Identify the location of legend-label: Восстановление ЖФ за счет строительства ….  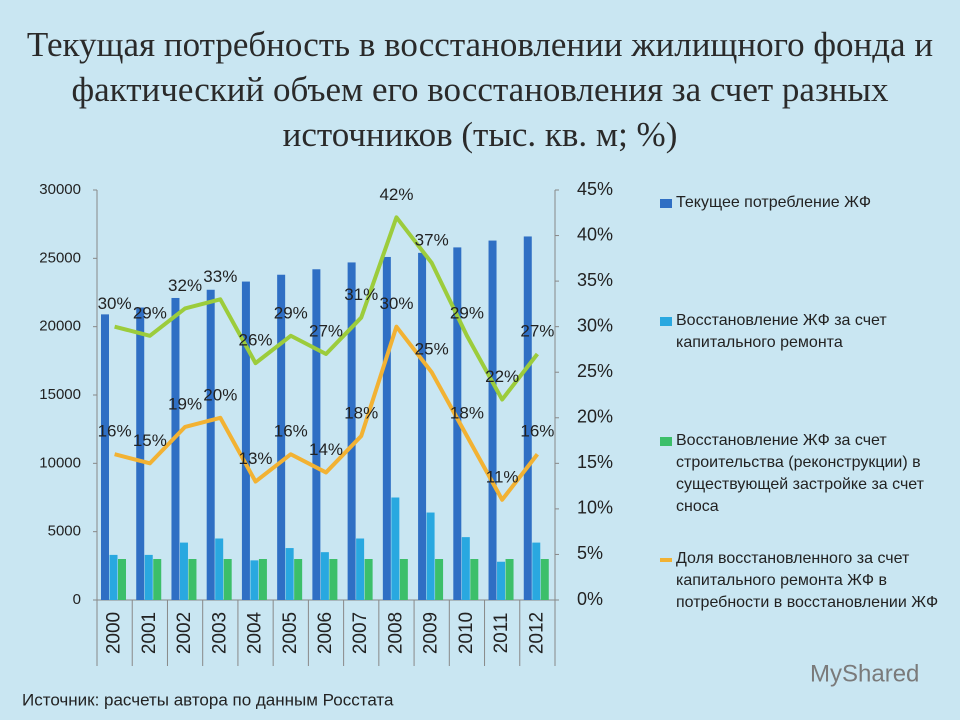
(800, 473).